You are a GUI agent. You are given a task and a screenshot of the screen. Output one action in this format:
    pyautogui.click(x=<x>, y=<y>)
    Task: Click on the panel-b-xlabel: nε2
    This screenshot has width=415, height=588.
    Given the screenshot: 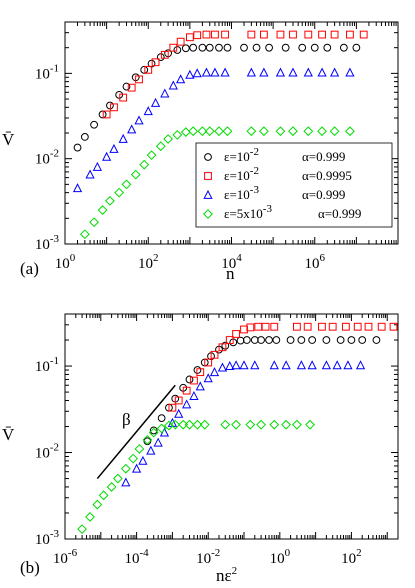 What is the action you would take?
    pyautogui.click(x=226, y=575)
    